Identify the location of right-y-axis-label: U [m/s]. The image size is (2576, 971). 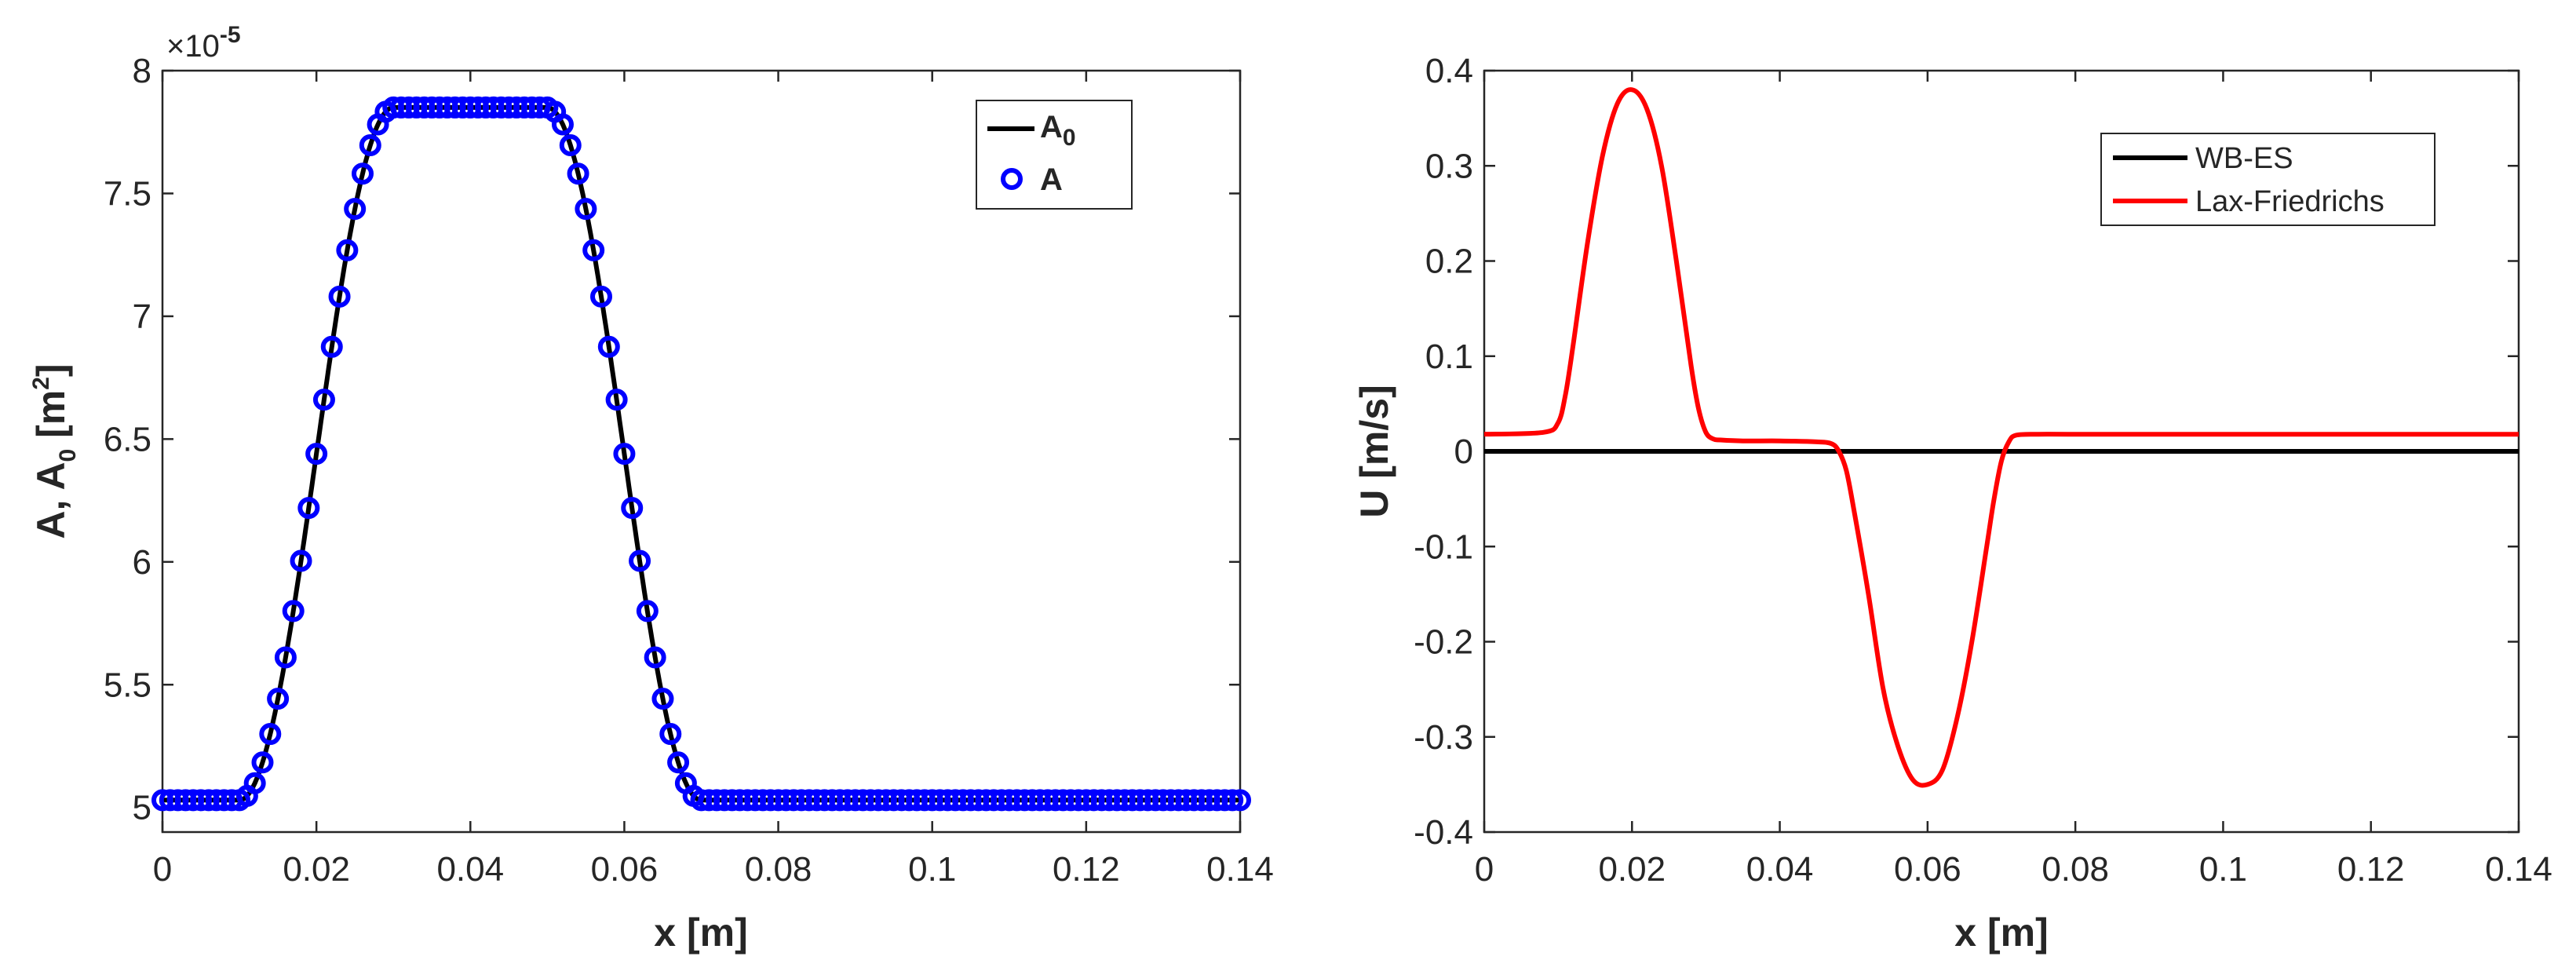
(1374, 451).